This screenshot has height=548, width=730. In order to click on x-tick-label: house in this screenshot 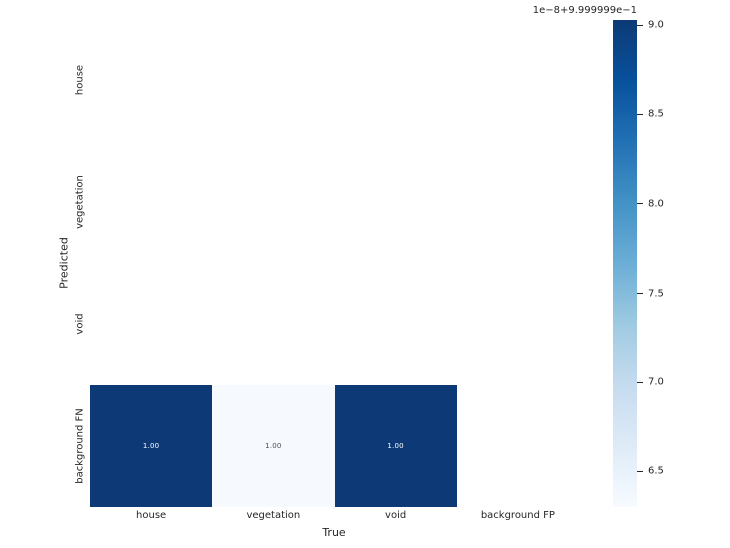, I will do `click(151, 515)`.